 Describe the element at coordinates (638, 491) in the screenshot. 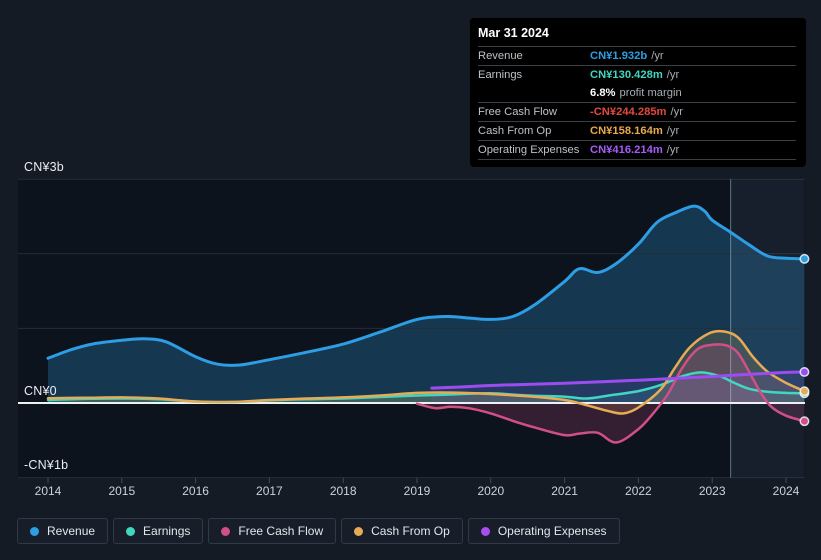

I see `x-axis-label-2022: 2022` at that location.